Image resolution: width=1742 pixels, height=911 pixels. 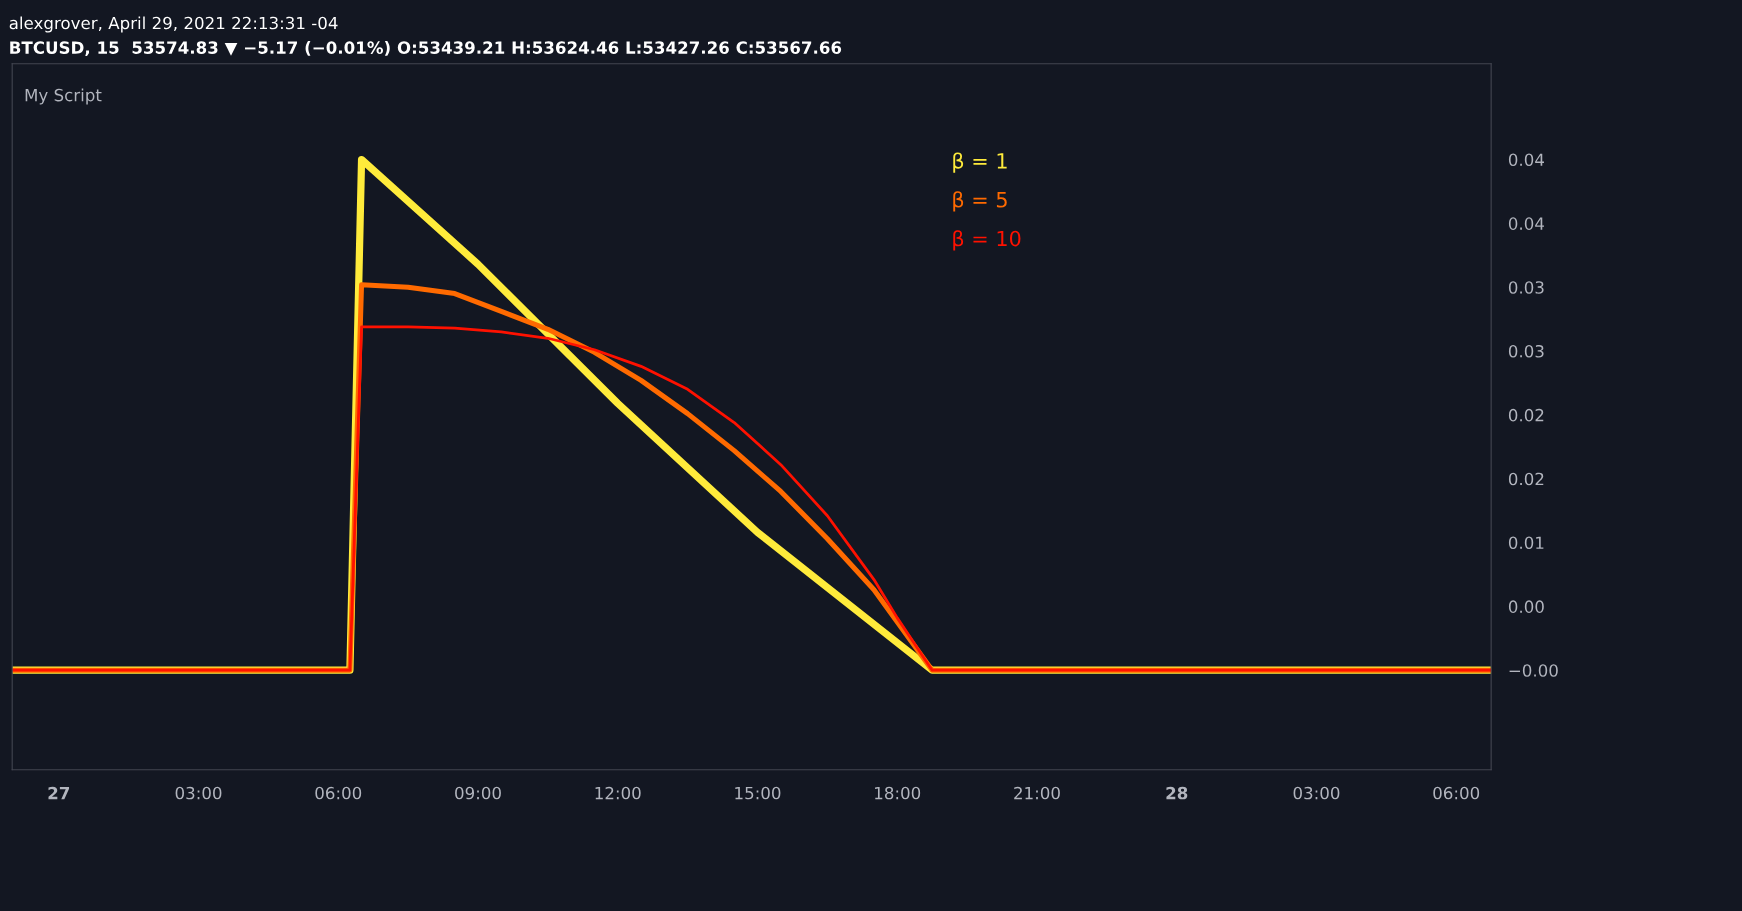 I want to click on chart-subtitle: BTCUSD, 15 53574.83 ▼ −5.17 (−0.01%) O:53439.21 H:53624.46 L:53427.26 C:53567.66, so click(x=426, y=49).